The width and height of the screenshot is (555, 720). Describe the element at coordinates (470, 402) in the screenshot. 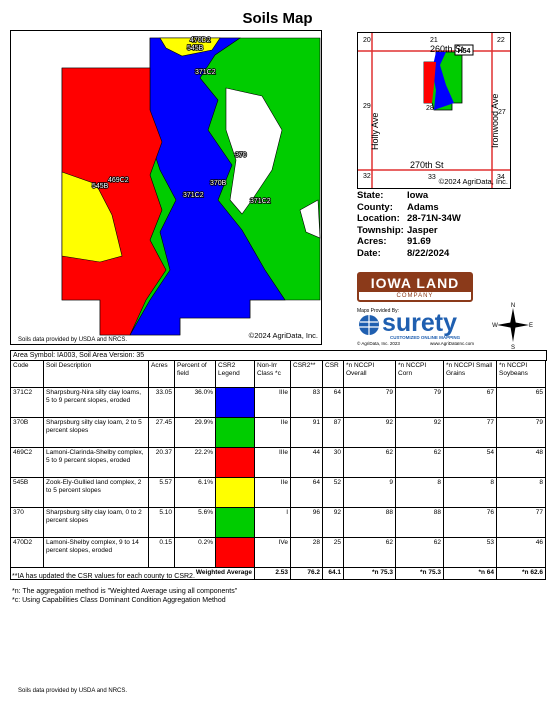

I see `cell: 67` at that location.